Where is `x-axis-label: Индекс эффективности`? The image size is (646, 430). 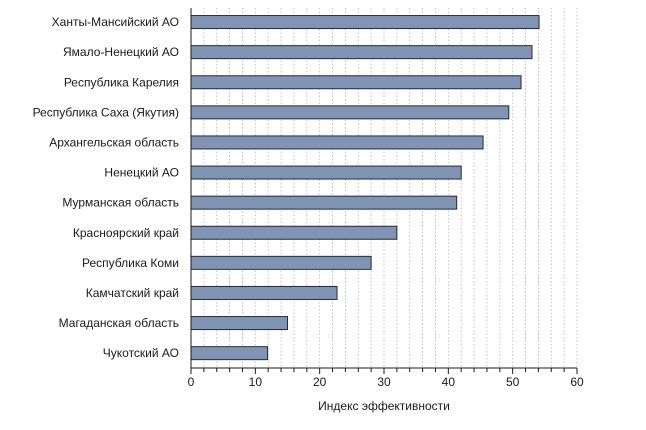
x-axis-label: Индекс эффективности is located at coordinates (384, 406).